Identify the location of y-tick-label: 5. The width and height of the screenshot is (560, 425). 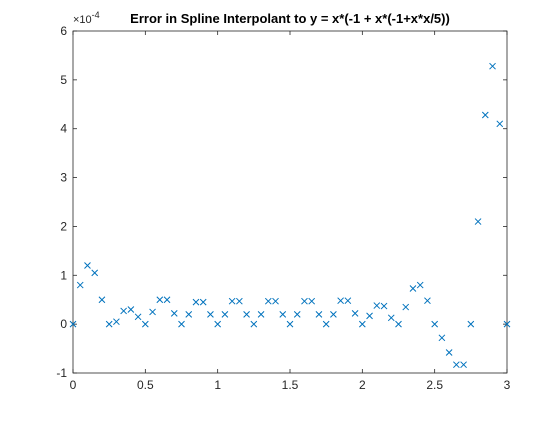
(63, 80).